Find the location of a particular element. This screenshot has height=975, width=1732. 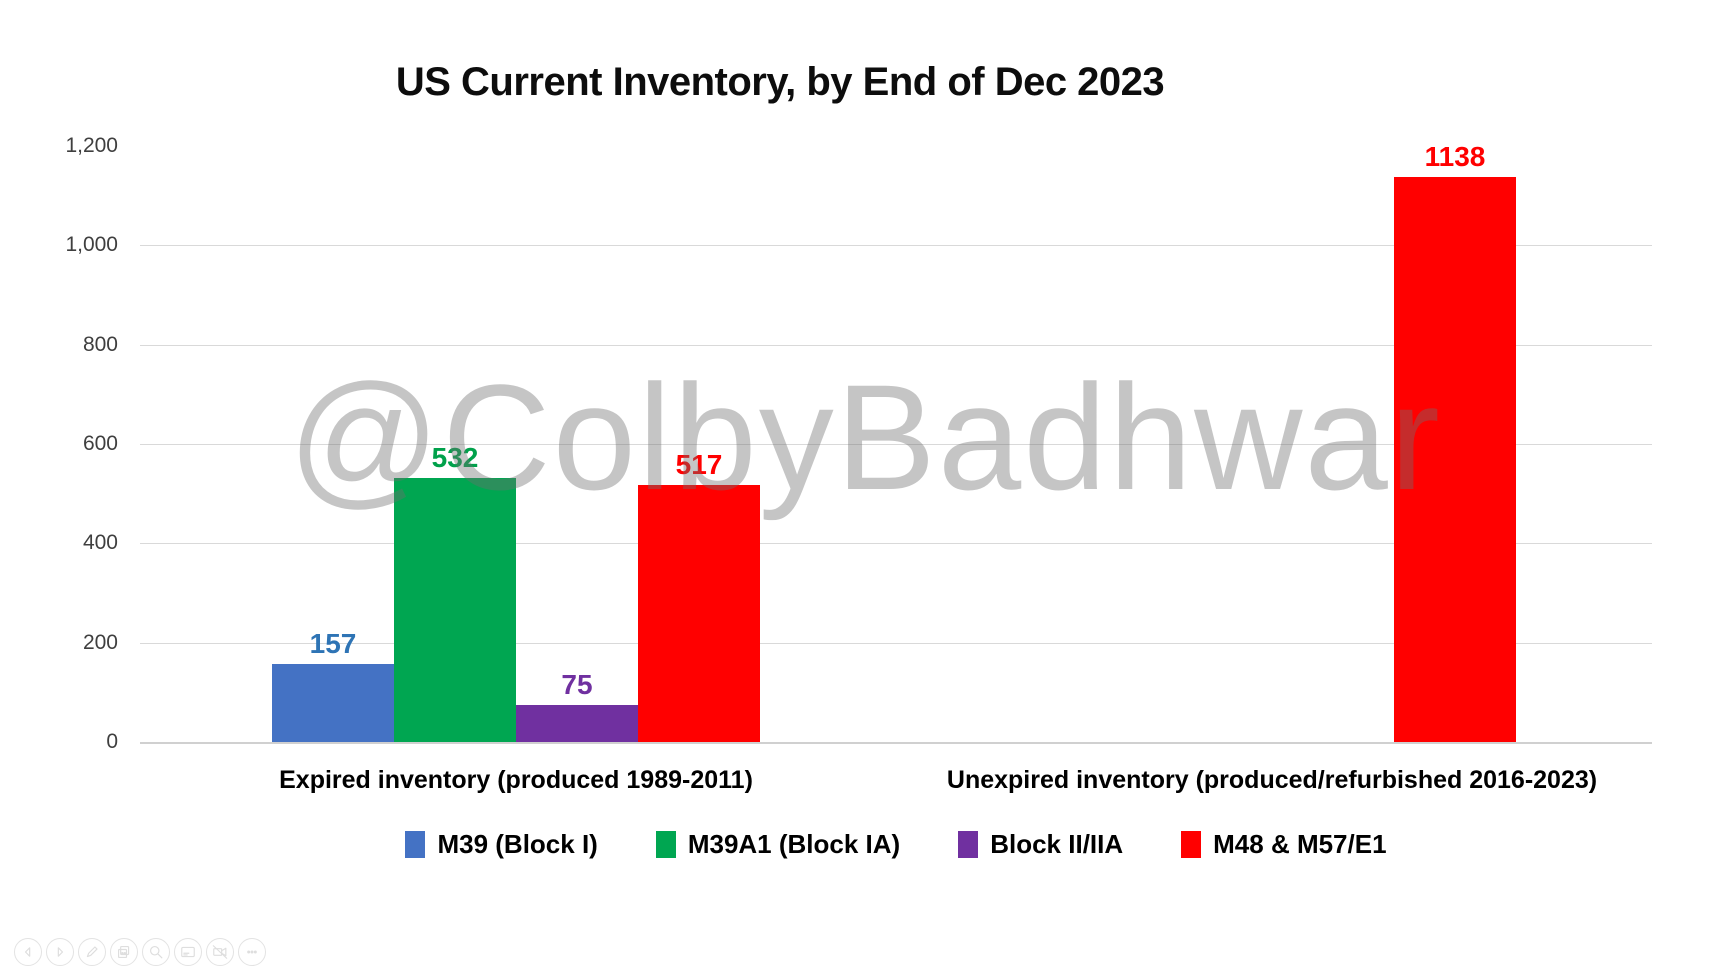

zoom-search-icon is located at coordinates (156, 952).